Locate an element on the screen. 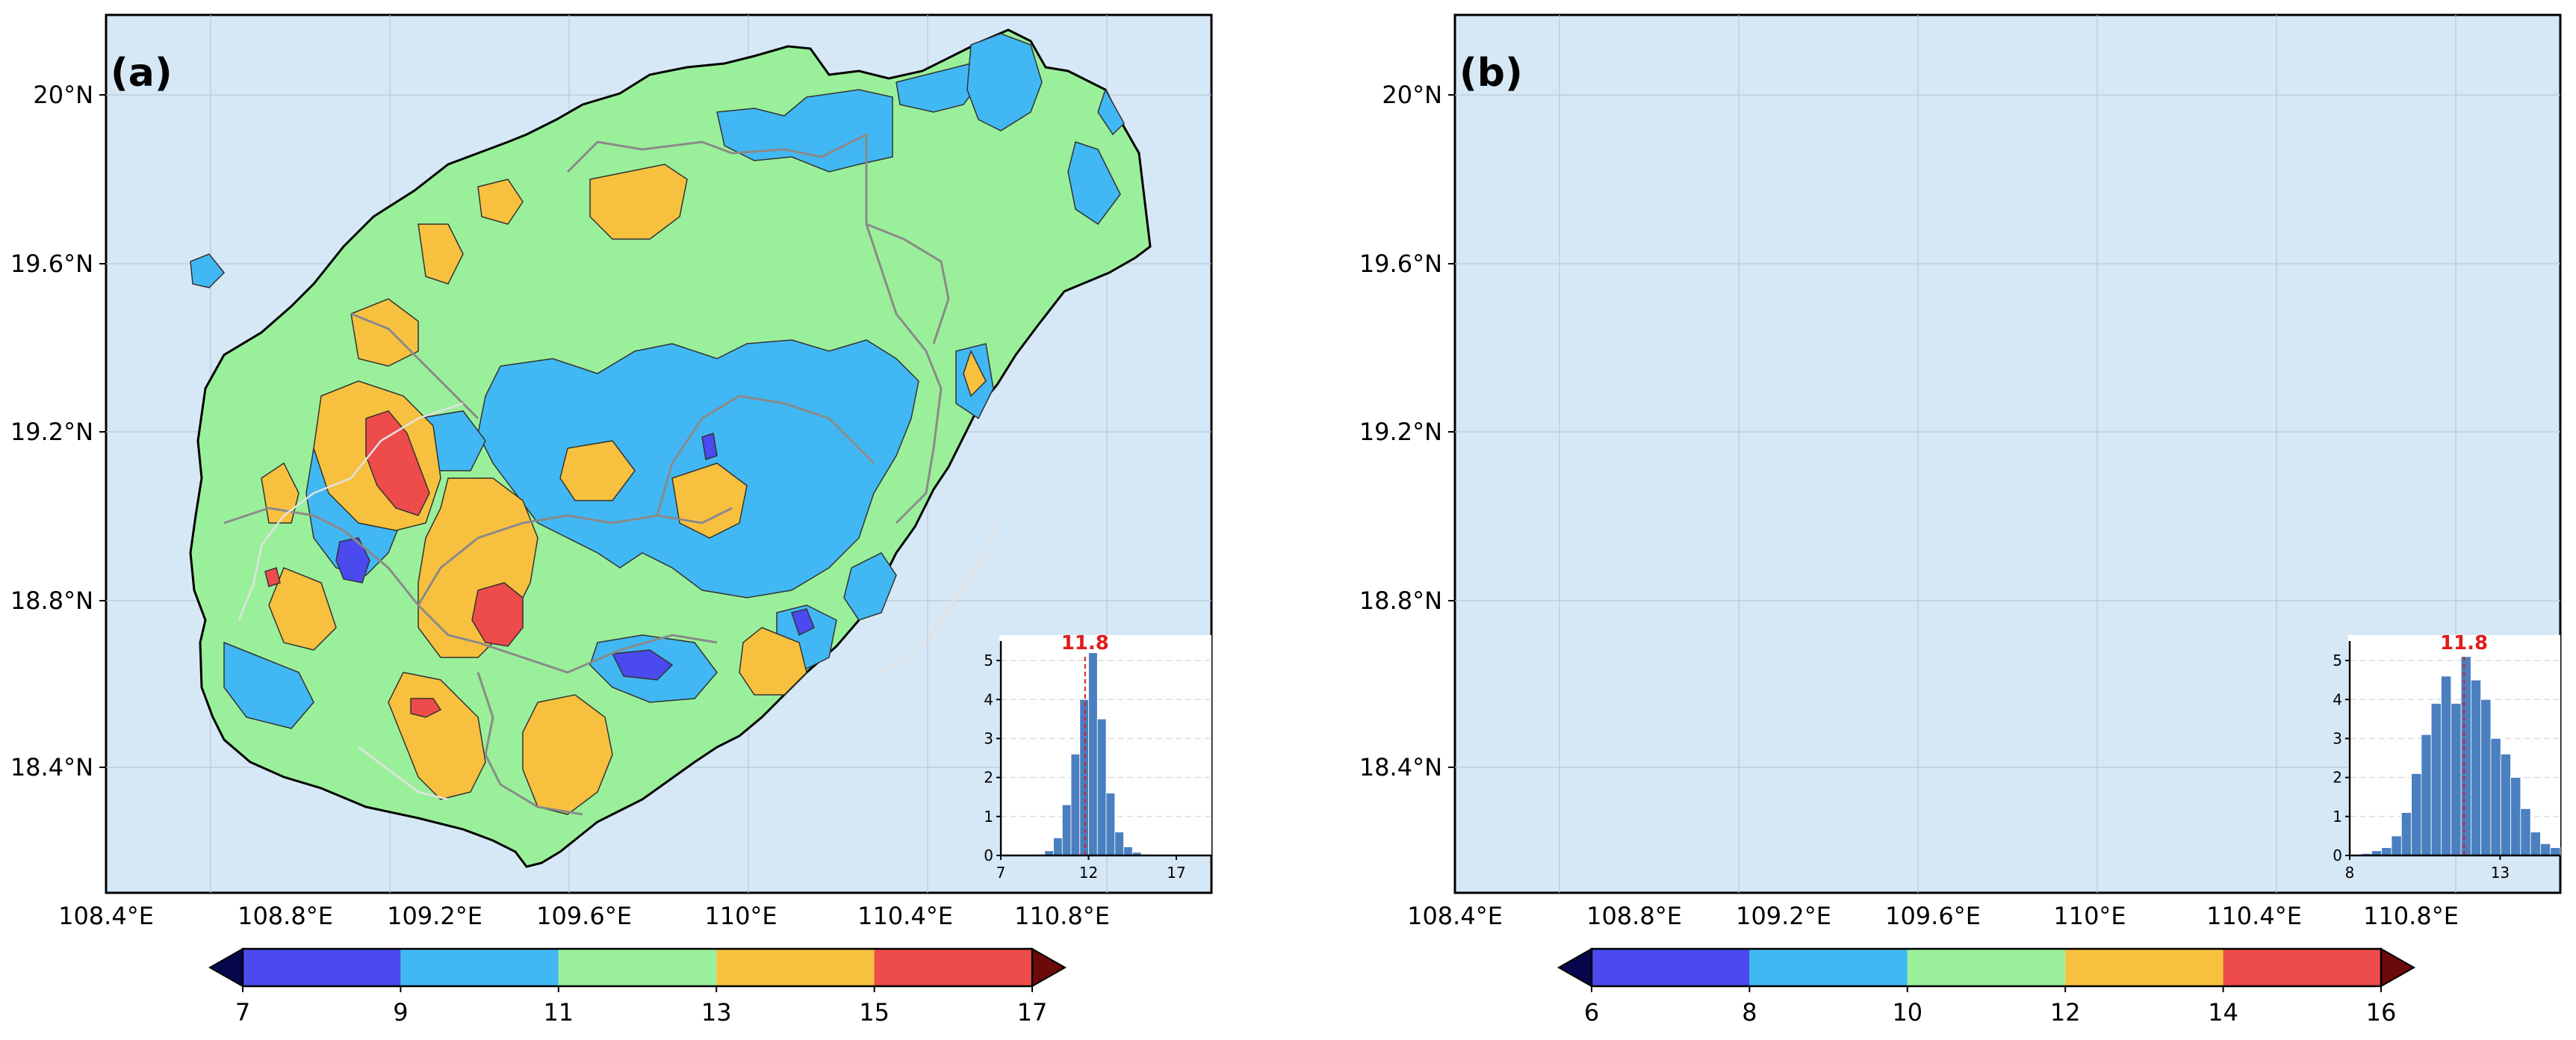 The width and height of the screenshot is (2576, 1040). colorbar-tick-label: 11 is located at coordinates (558, 1012).